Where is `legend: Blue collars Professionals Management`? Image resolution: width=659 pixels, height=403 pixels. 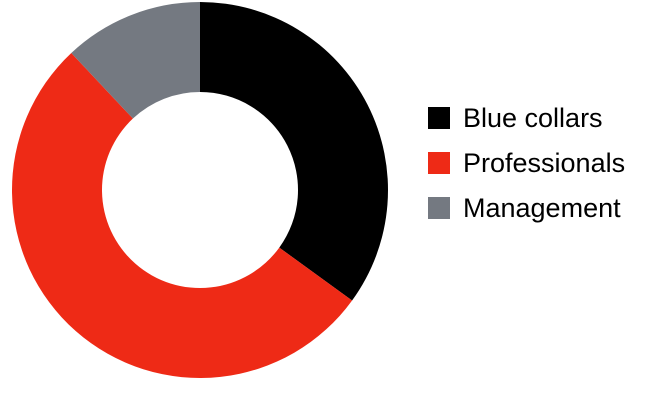
legend: Blue collars Professionals Management is located at coordinates (526, 163).